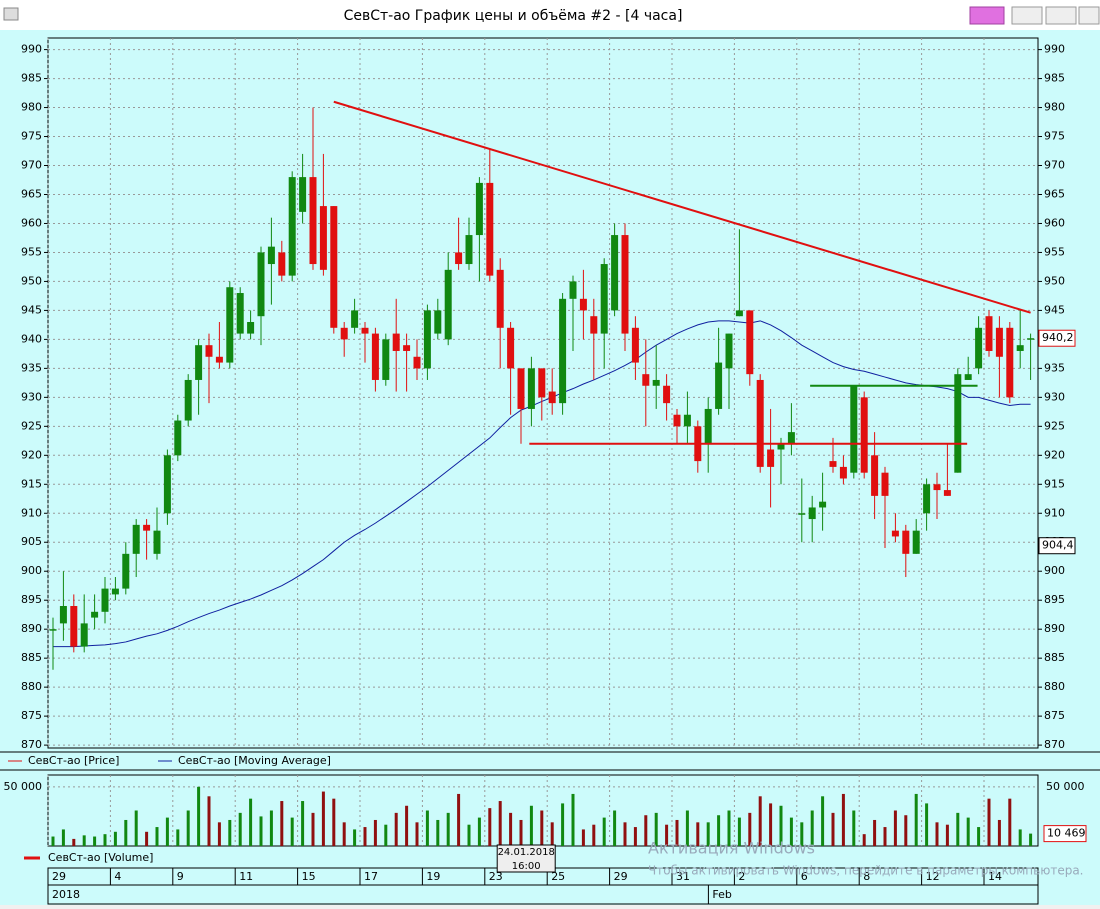  Describe the element at coordinates (180, 876) in the screenshot. I see `x-tick-label: 9` at that location.